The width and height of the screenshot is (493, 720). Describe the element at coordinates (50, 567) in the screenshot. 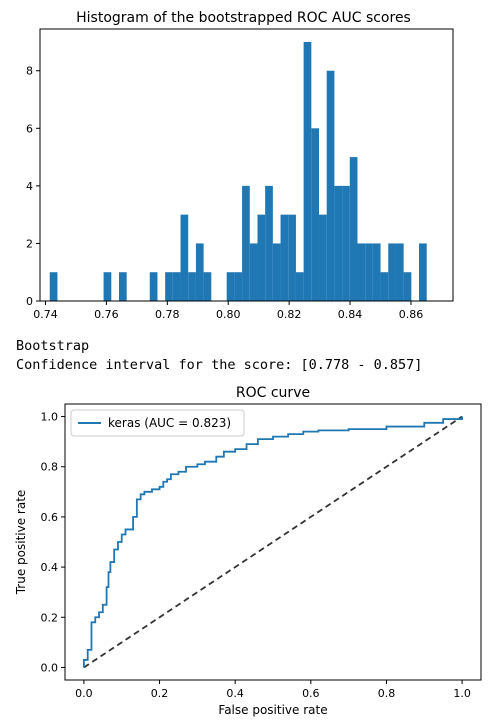

I see `roc-y-tick-label: 0.4` at that location.